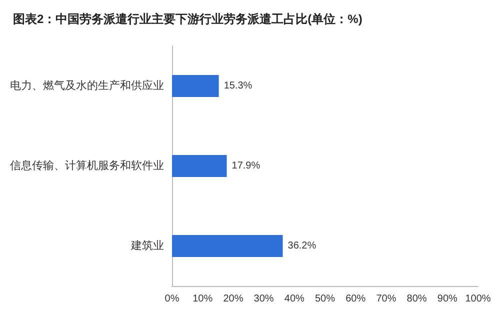 The width and height of the screenshot is (500, 326). I want to click on x-tick-label: 0%, so click(172, 299).